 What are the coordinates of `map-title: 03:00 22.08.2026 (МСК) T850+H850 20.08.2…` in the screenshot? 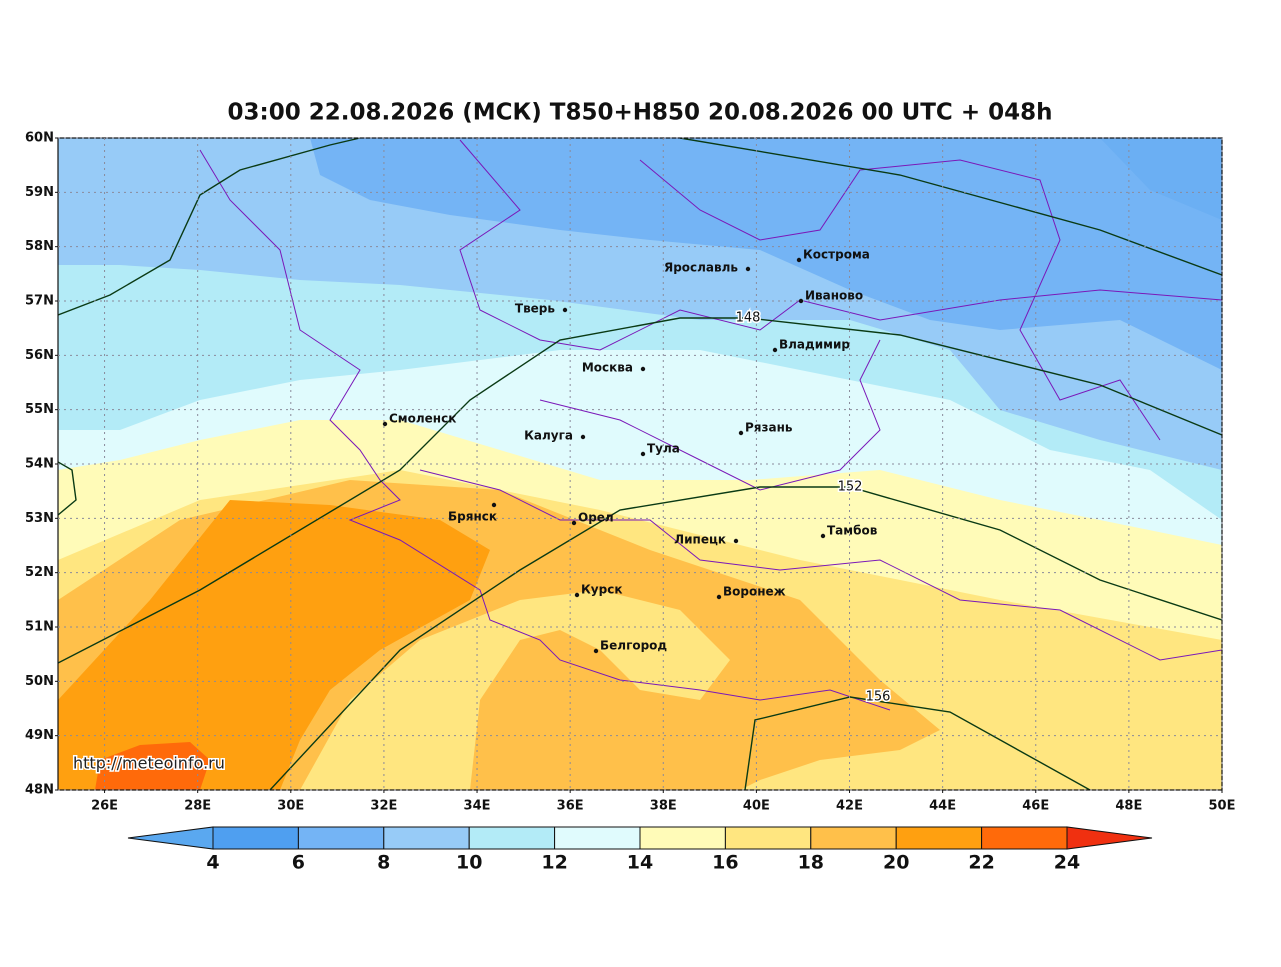 It's located at (639, 113).